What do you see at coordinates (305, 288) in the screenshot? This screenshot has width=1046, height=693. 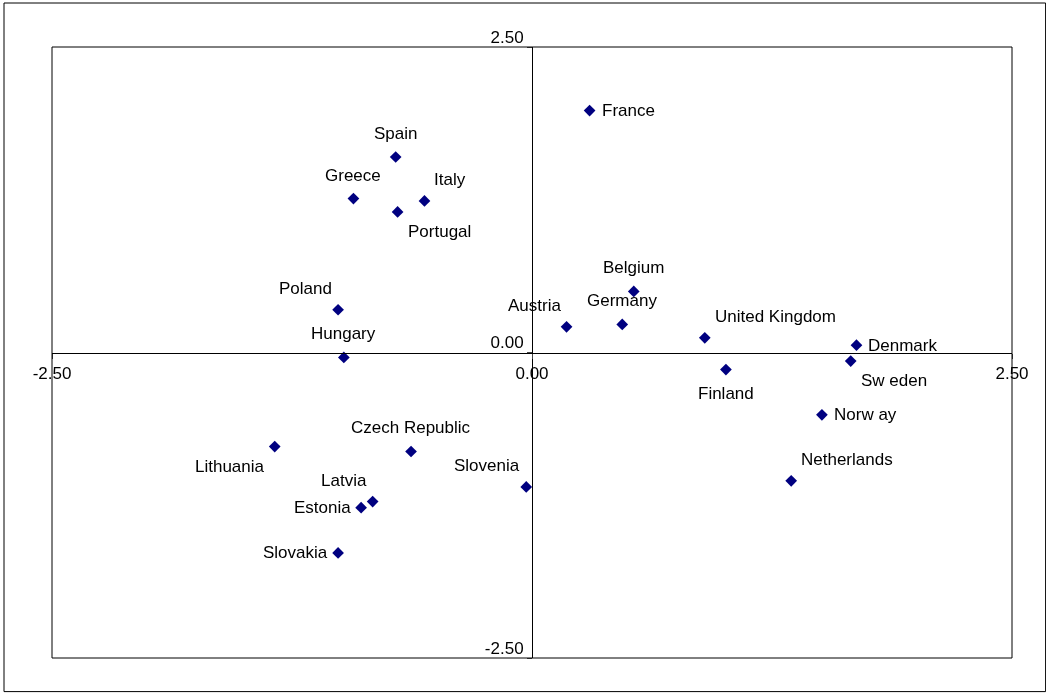 I see `annotation: Poland` at bounding box center [305, 288].